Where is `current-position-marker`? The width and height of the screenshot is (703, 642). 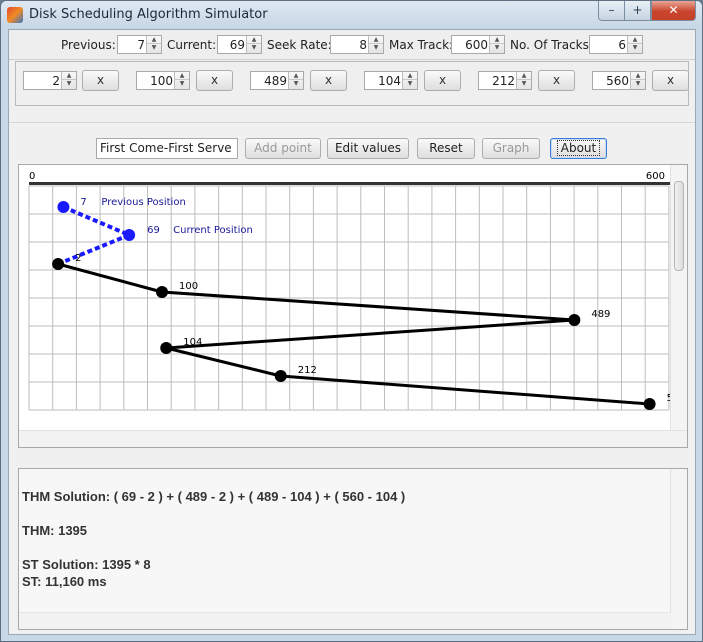
current-position-marker is located at coordinates (129, 235).